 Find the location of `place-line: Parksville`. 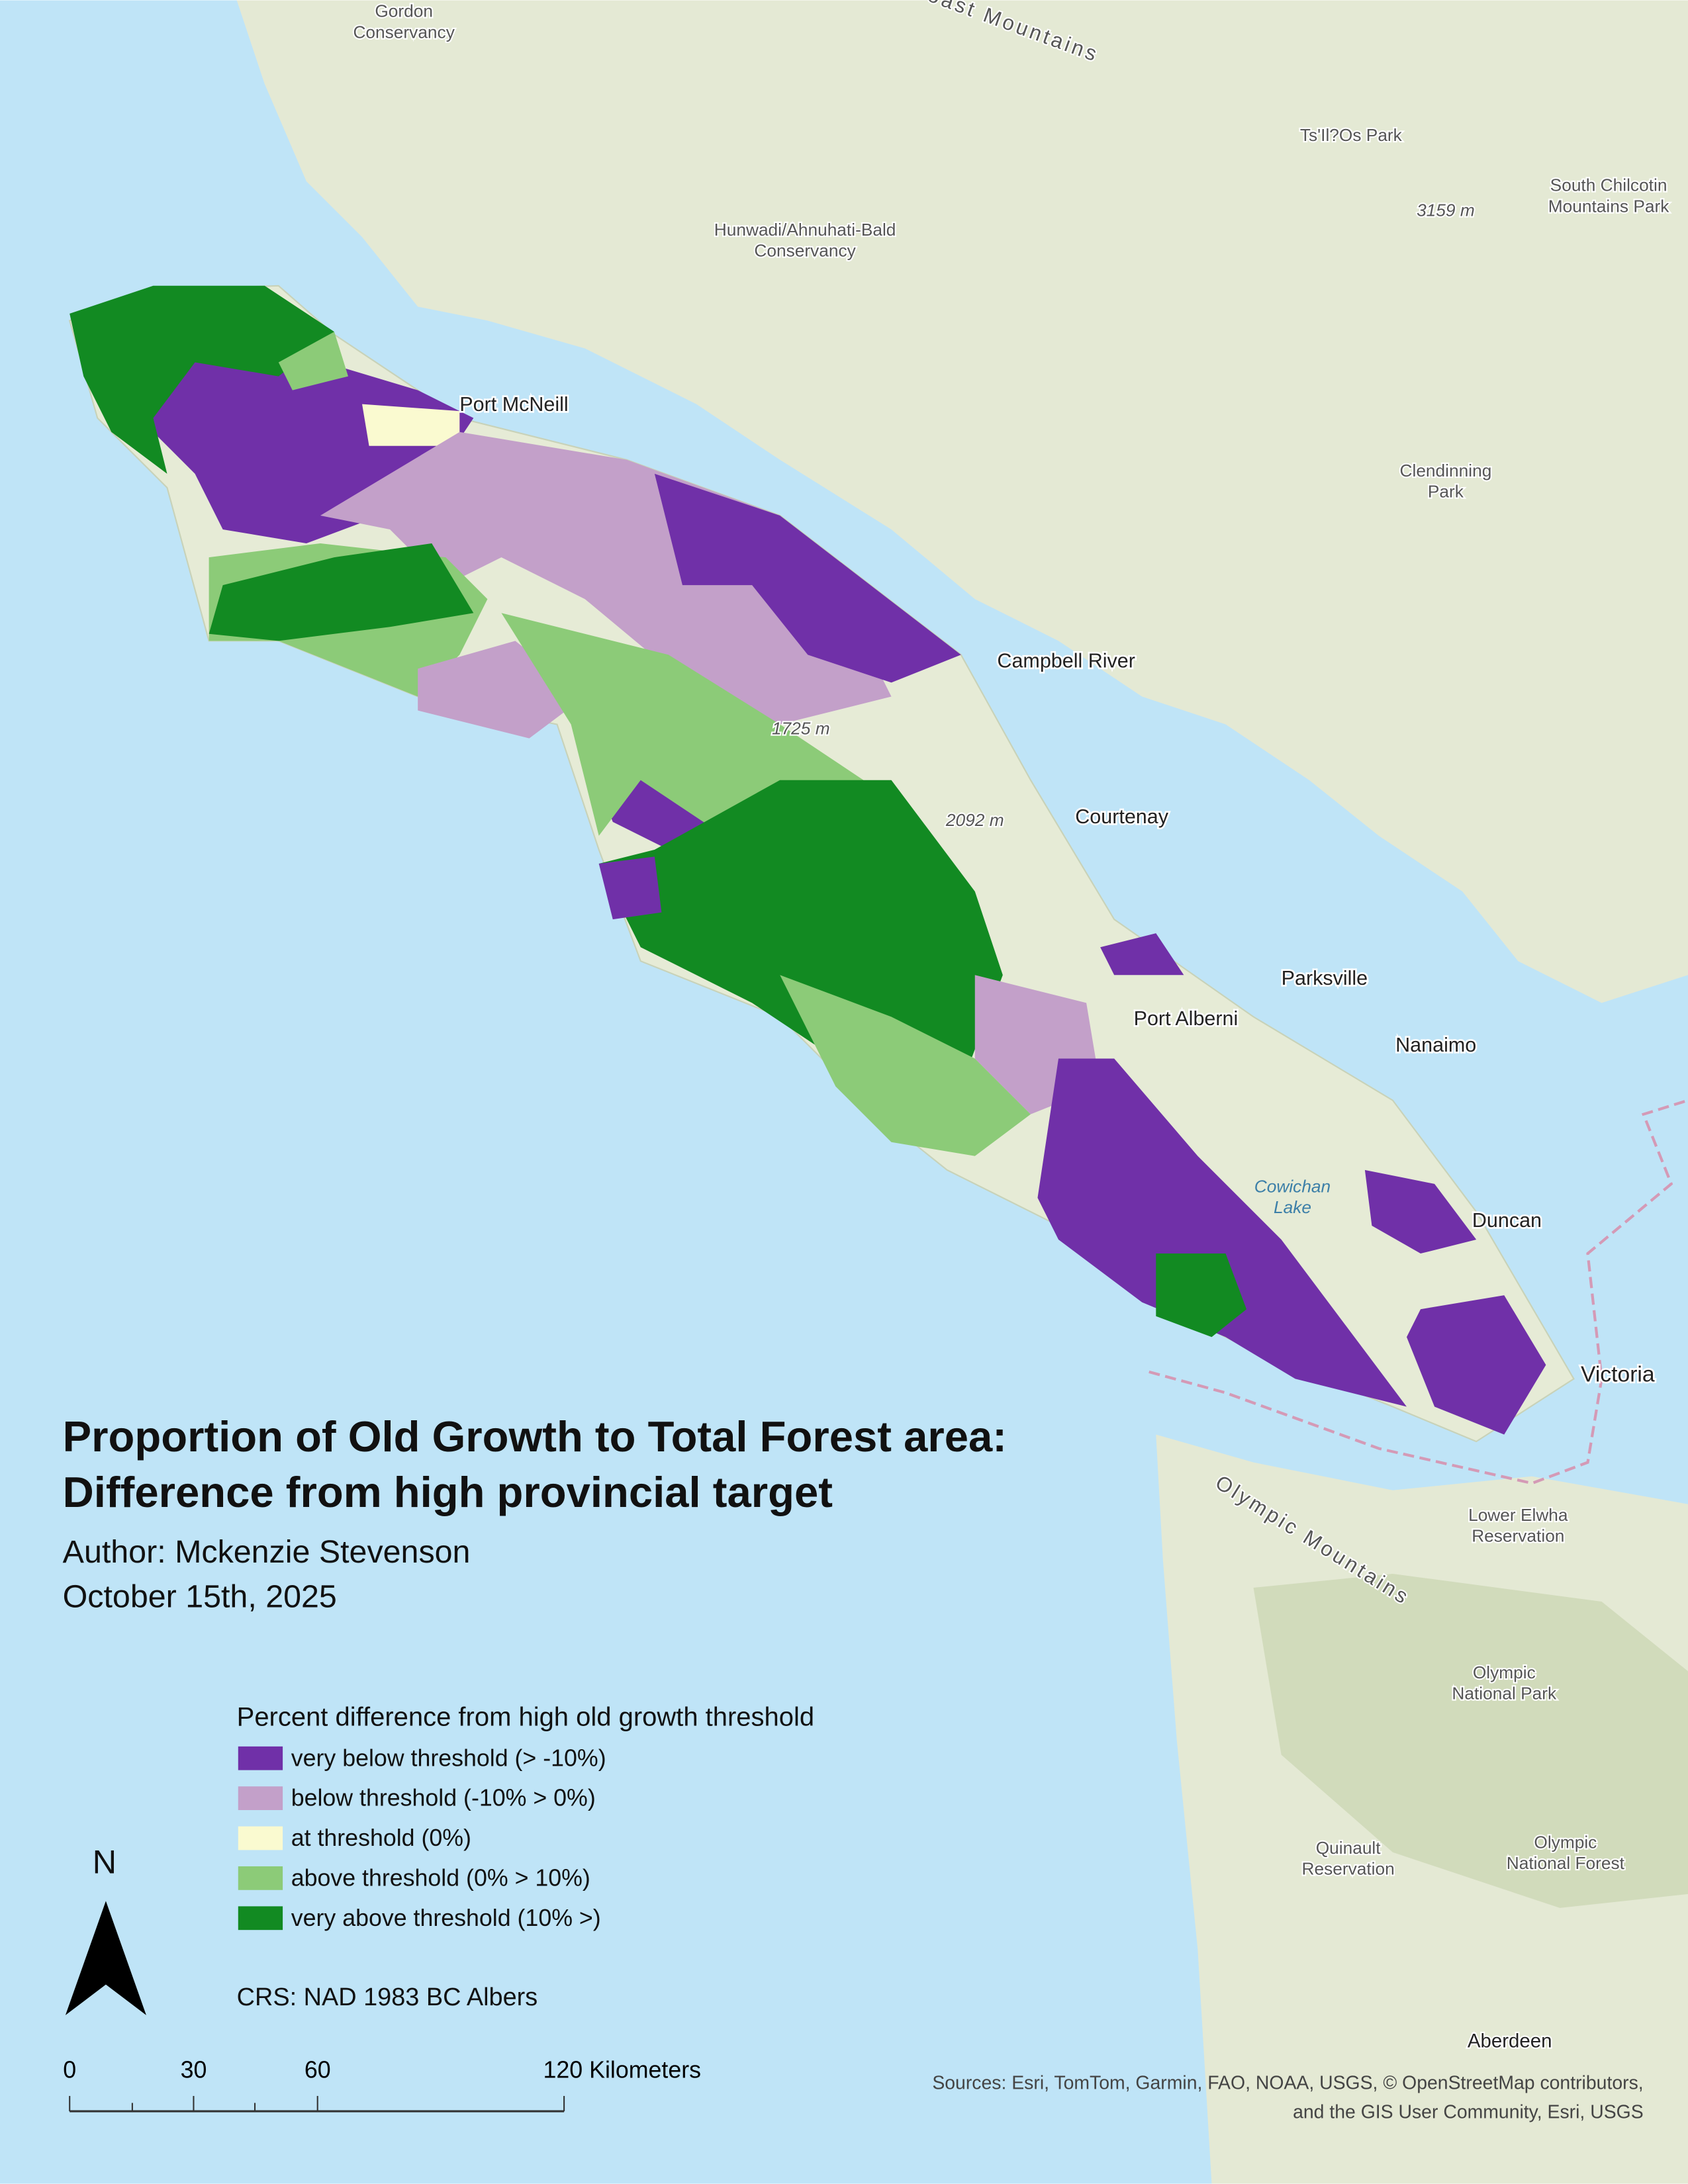

place-line: Parksville is located at coordinates (1325, 978).